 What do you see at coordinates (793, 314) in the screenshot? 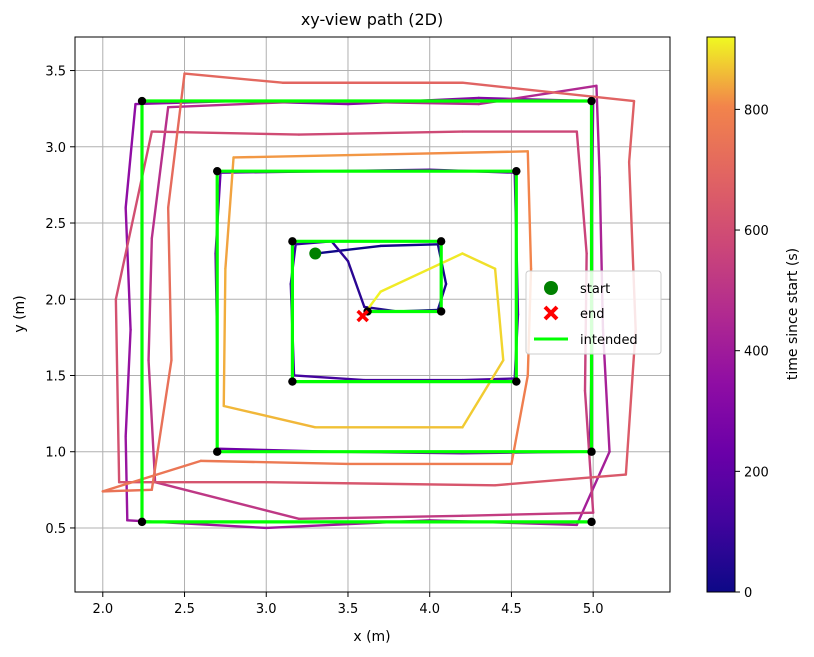
I see `colorbar-label: time since start (s)` at bounding box center [793, 314].